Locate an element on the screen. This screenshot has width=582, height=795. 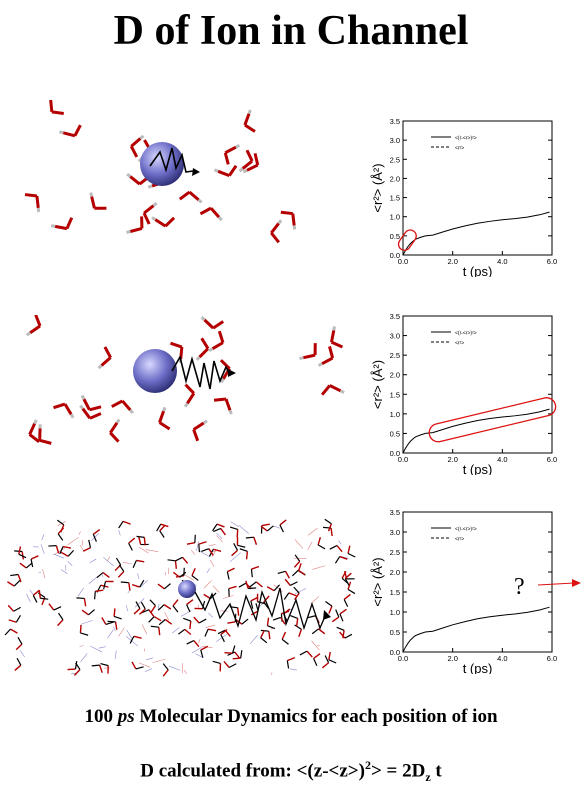
page-title: D of Ion in Channel is located at coordinates (291, 31).